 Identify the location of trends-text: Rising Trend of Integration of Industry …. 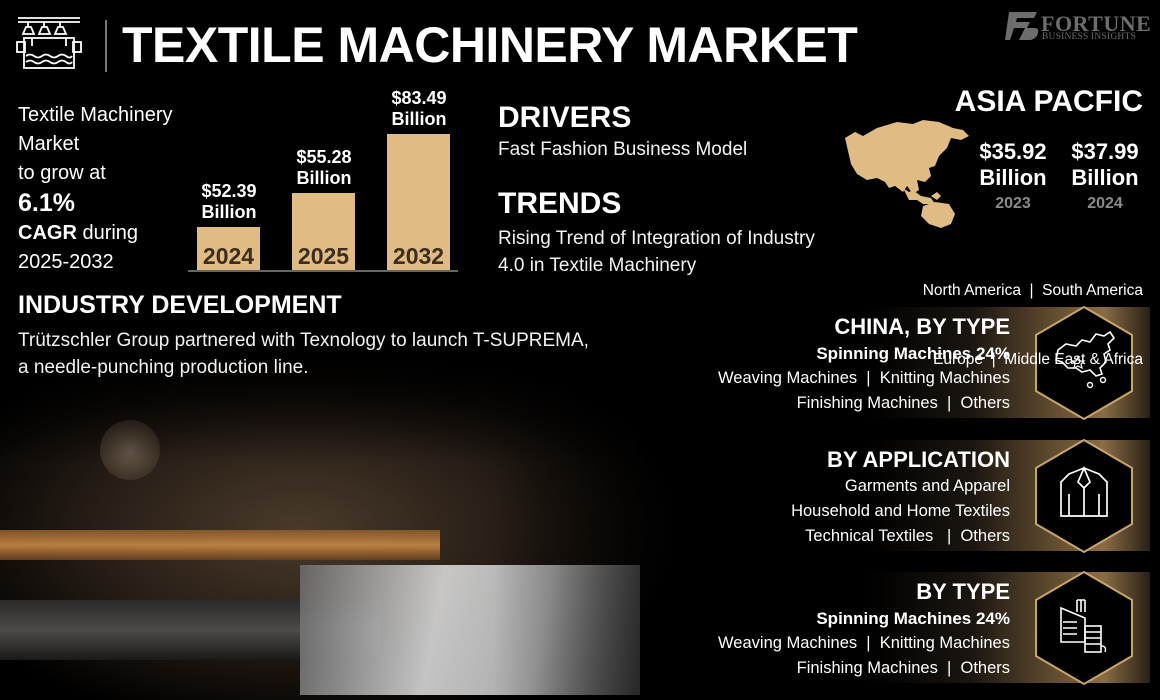
(656, 252).